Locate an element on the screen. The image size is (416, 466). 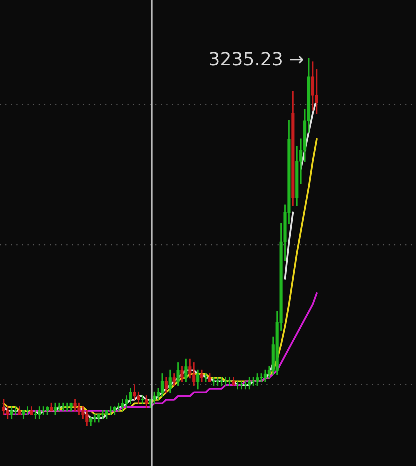
annotation: 3235.23 → is located at coordinates (257, 59).